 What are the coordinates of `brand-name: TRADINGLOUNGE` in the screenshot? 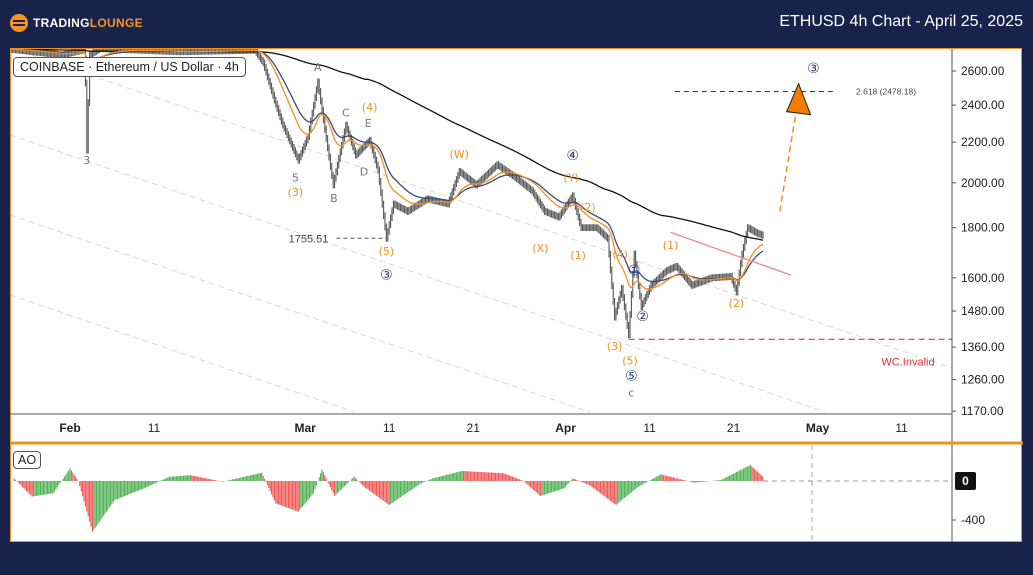 It's located at (88, 23).